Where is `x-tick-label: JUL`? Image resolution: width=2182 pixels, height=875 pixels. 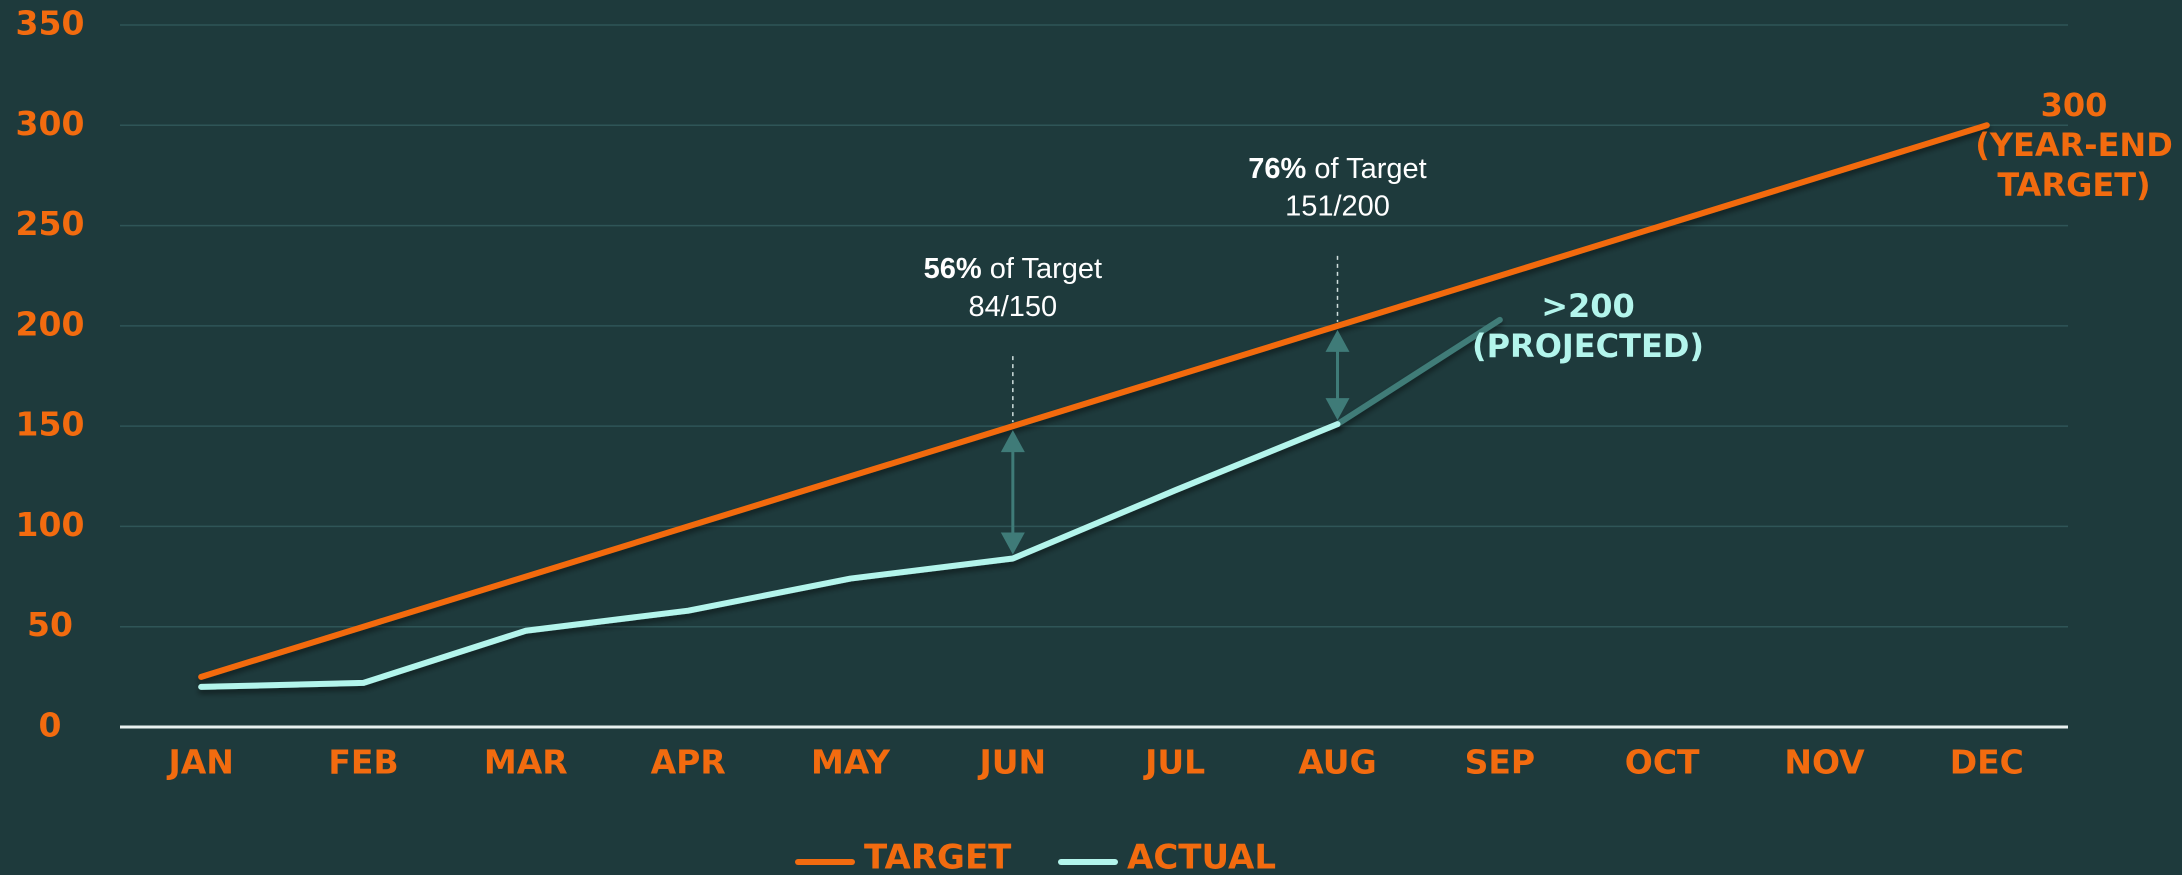
x-tick-label: JUL is located at coordinates (1174, 762).